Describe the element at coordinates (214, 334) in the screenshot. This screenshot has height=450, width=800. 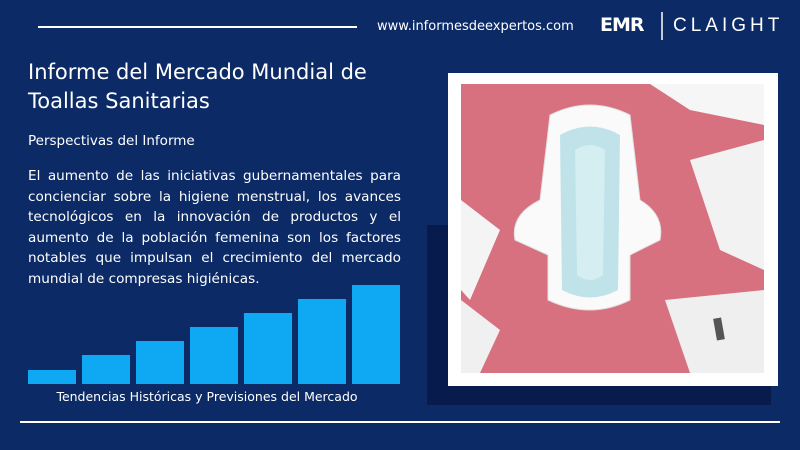
I see `trend-bars` at that location.